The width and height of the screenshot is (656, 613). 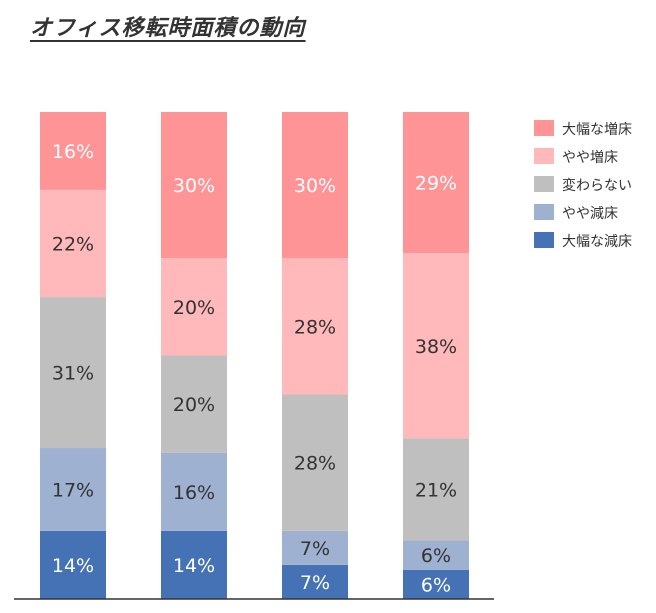 I want to click on bar-data-label: 29%, so click(x=436, y=184).